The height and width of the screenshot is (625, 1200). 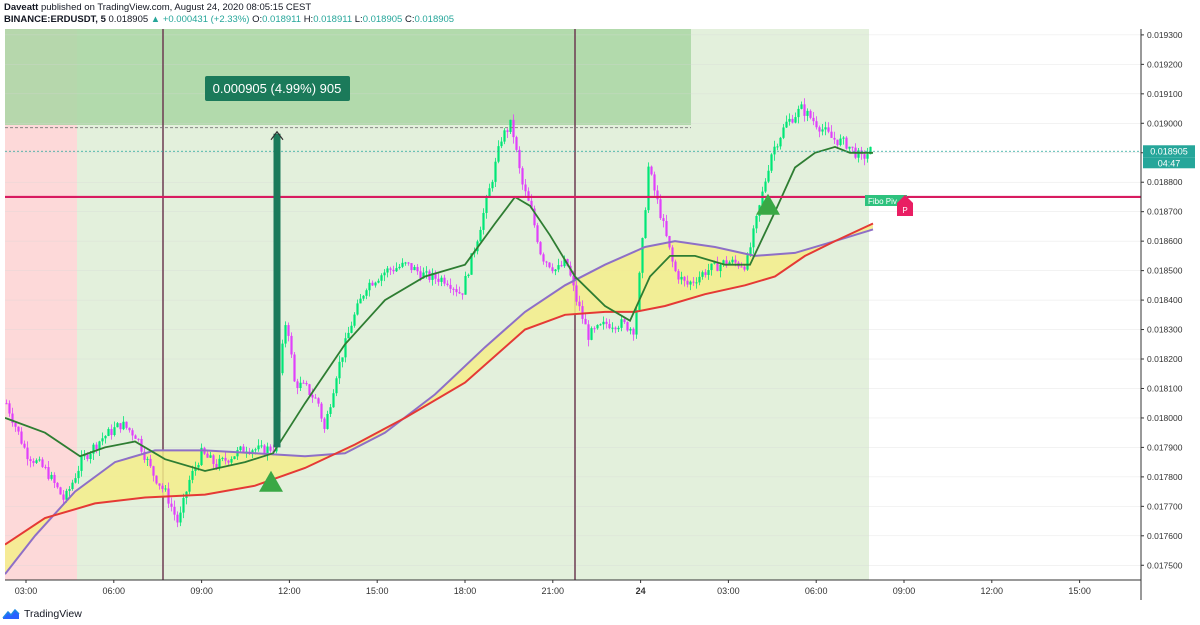 What do you see at coordinates (904, 210) in the screenshot?
I see `pivot-badge: P` at bounding box center [904, 210].